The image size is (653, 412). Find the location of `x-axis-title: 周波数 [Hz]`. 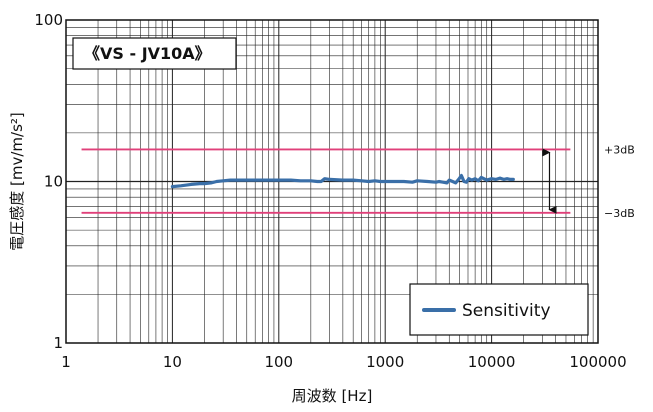

x-axis-title: 周波数 [Hz] is located at coordinates (332, 396).